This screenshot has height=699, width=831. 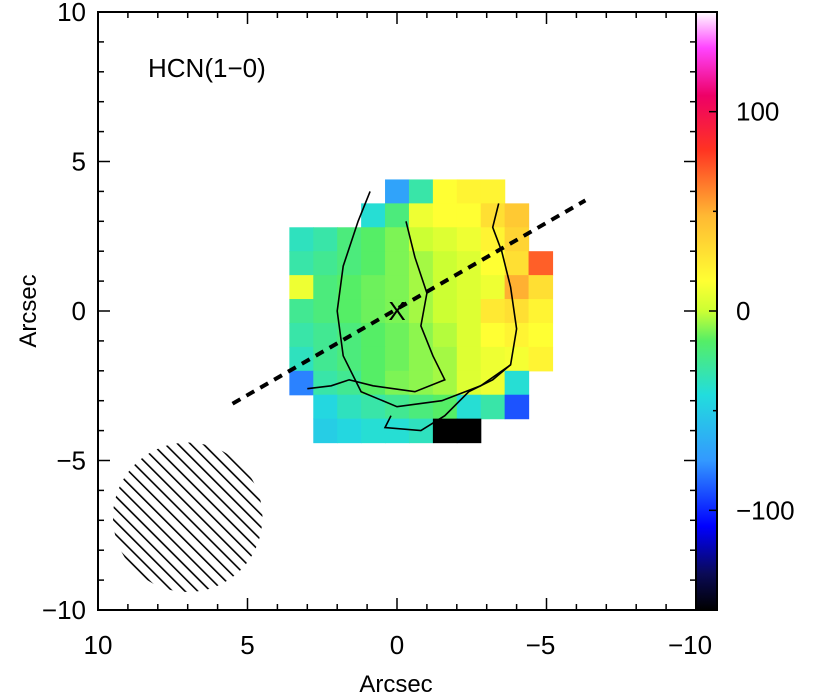 I want to click on y-tick-label: 0, so click(x=79, y=311).